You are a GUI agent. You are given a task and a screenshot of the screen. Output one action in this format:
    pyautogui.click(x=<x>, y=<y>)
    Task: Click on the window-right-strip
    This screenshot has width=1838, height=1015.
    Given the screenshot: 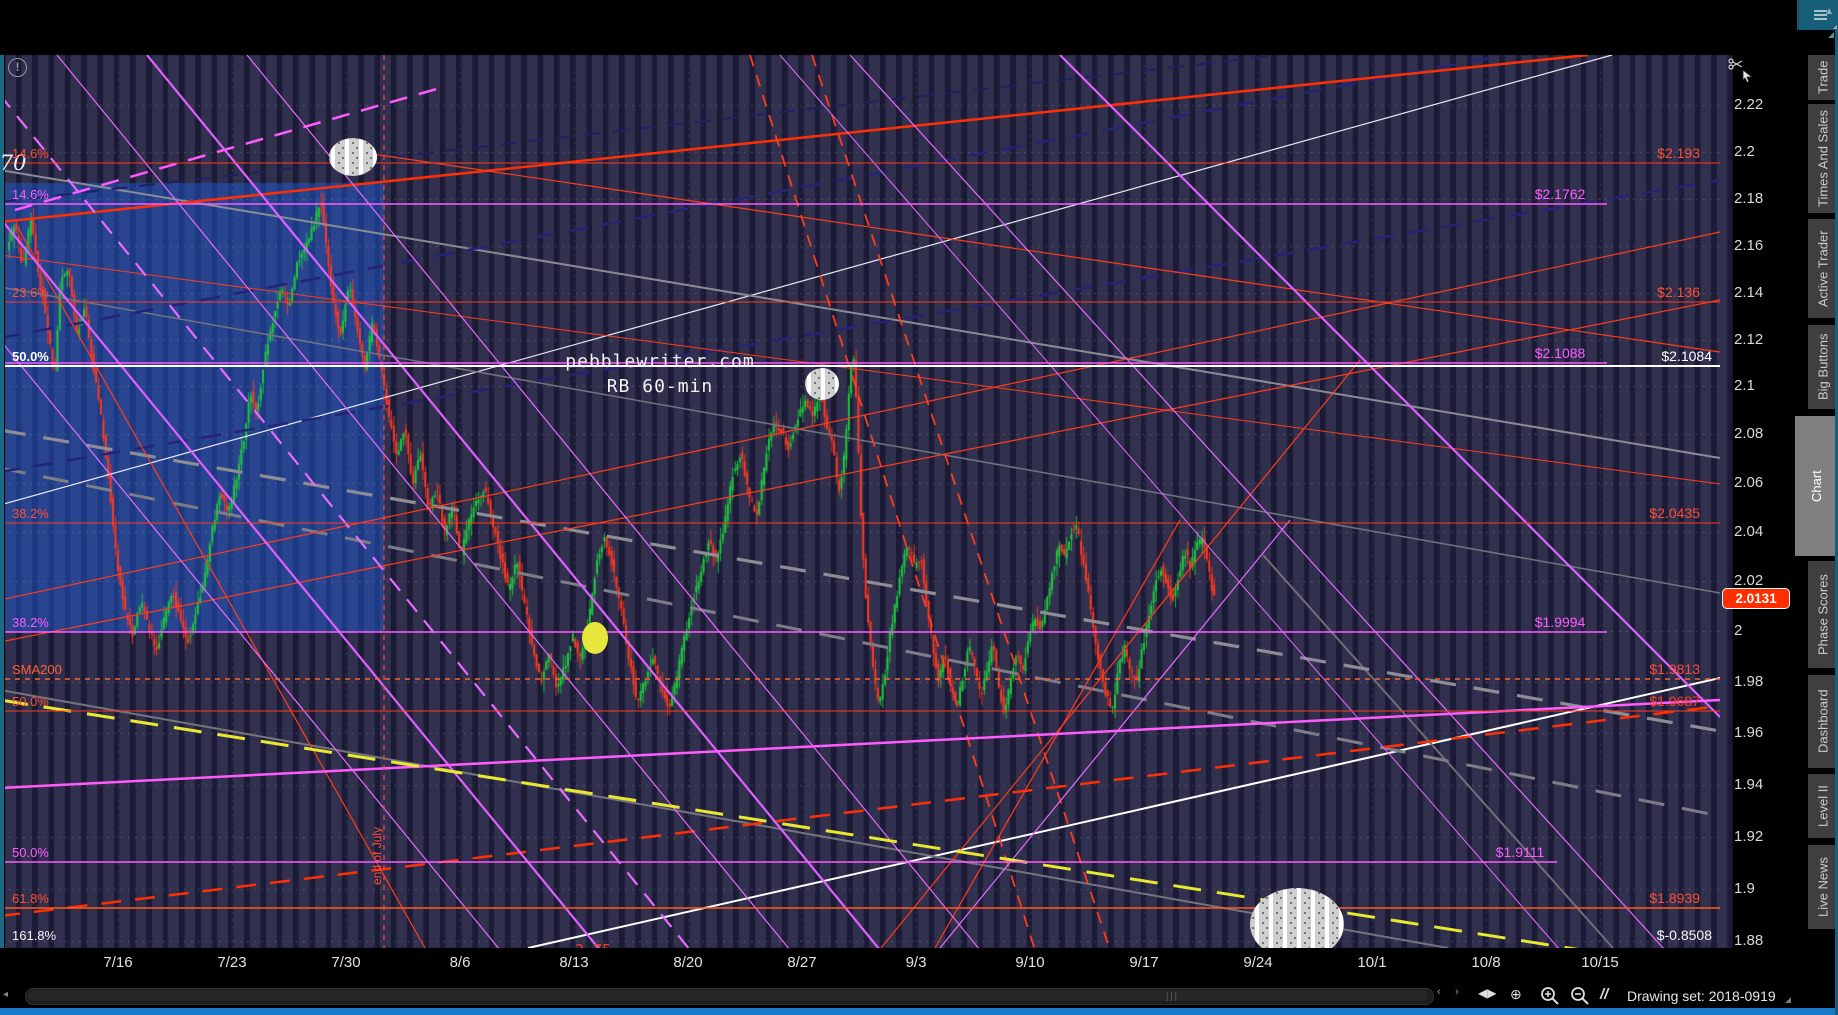 What is the action you would take?
    pyautogui.click(x=1836, y=522)
    